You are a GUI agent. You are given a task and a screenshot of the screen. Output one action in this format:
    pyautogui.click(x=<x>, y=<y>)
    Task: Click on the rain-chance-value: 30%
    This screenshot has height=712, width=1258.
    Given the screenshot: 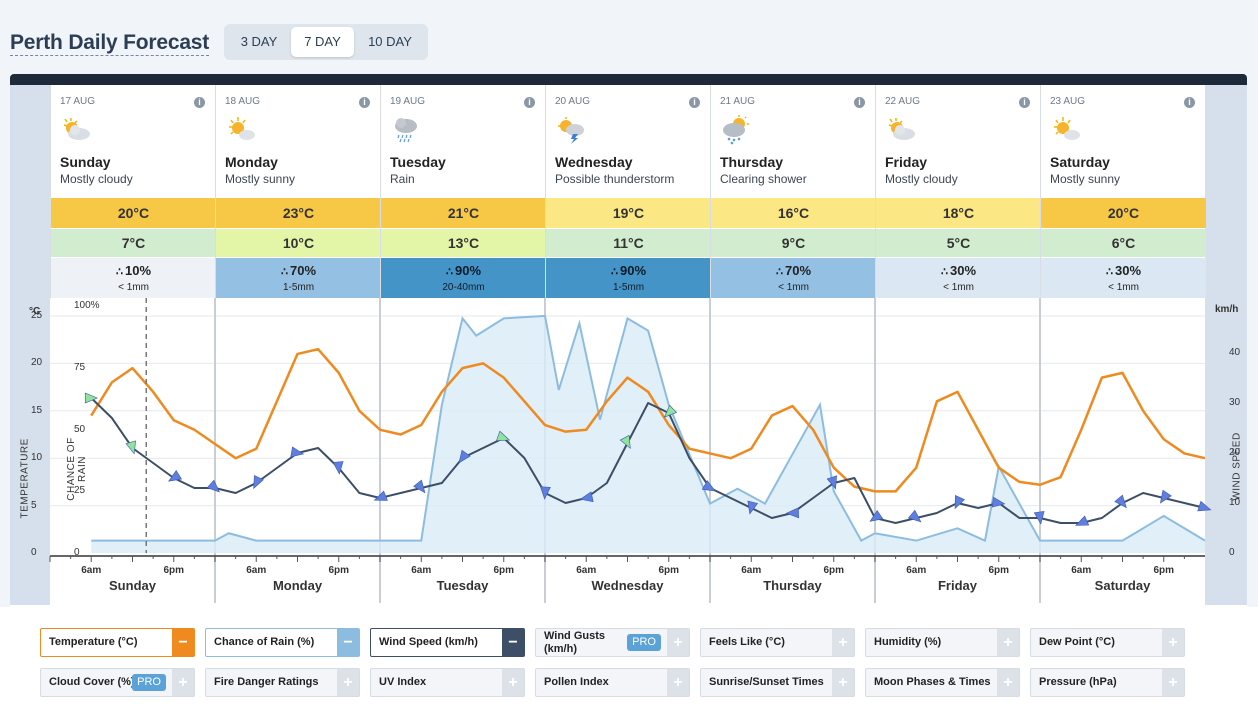 What is the action you would take?
    pyautogui.click(x=963, y=270)
    